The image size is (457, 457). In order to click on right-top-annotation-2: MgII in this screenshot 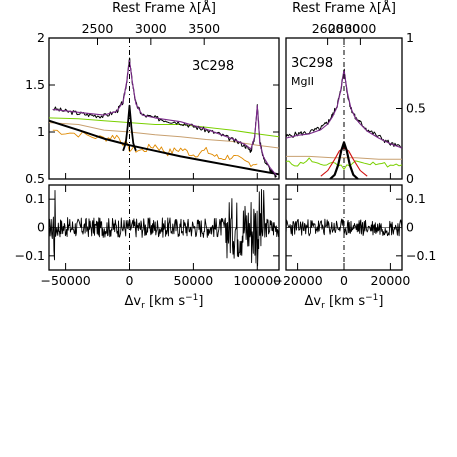, I will do `click(302, 81)`.